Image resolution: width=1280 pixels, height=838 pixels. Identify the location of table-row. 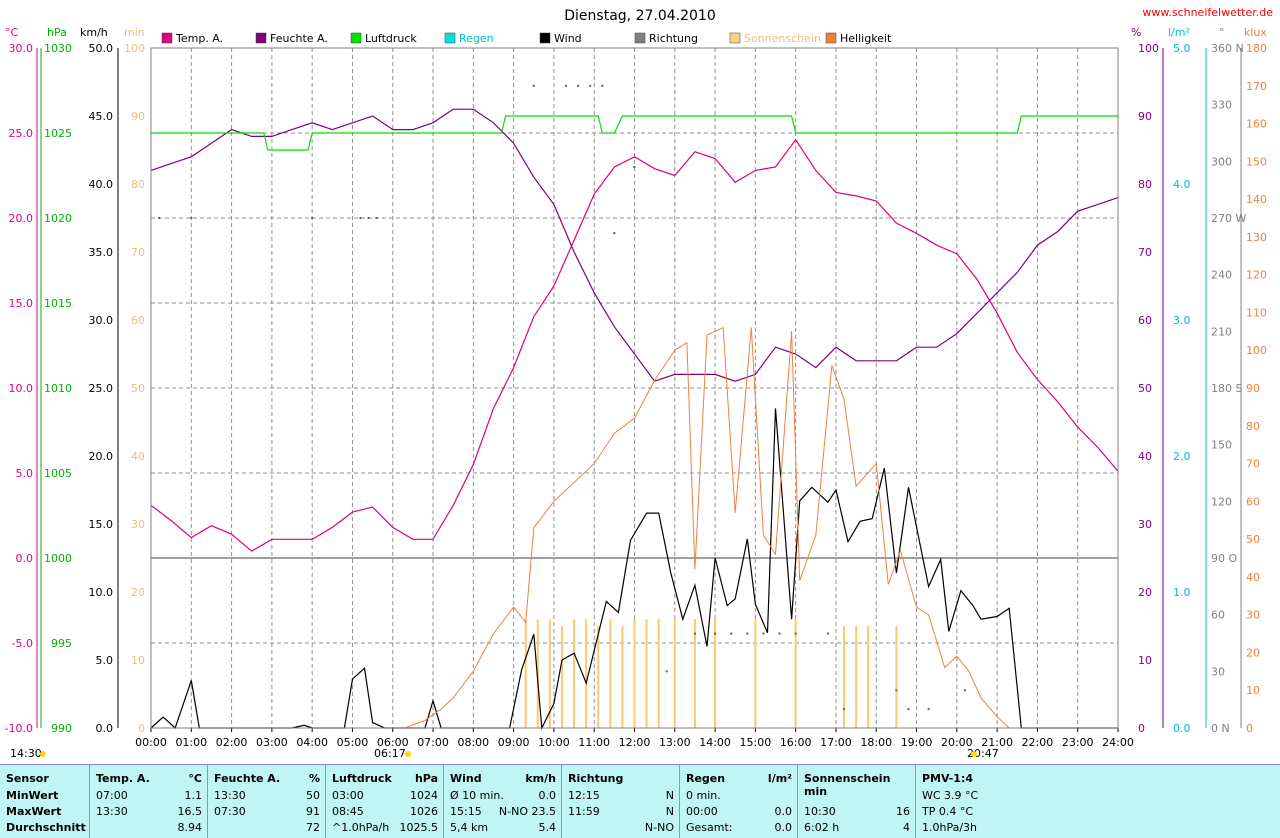
(857, 797).